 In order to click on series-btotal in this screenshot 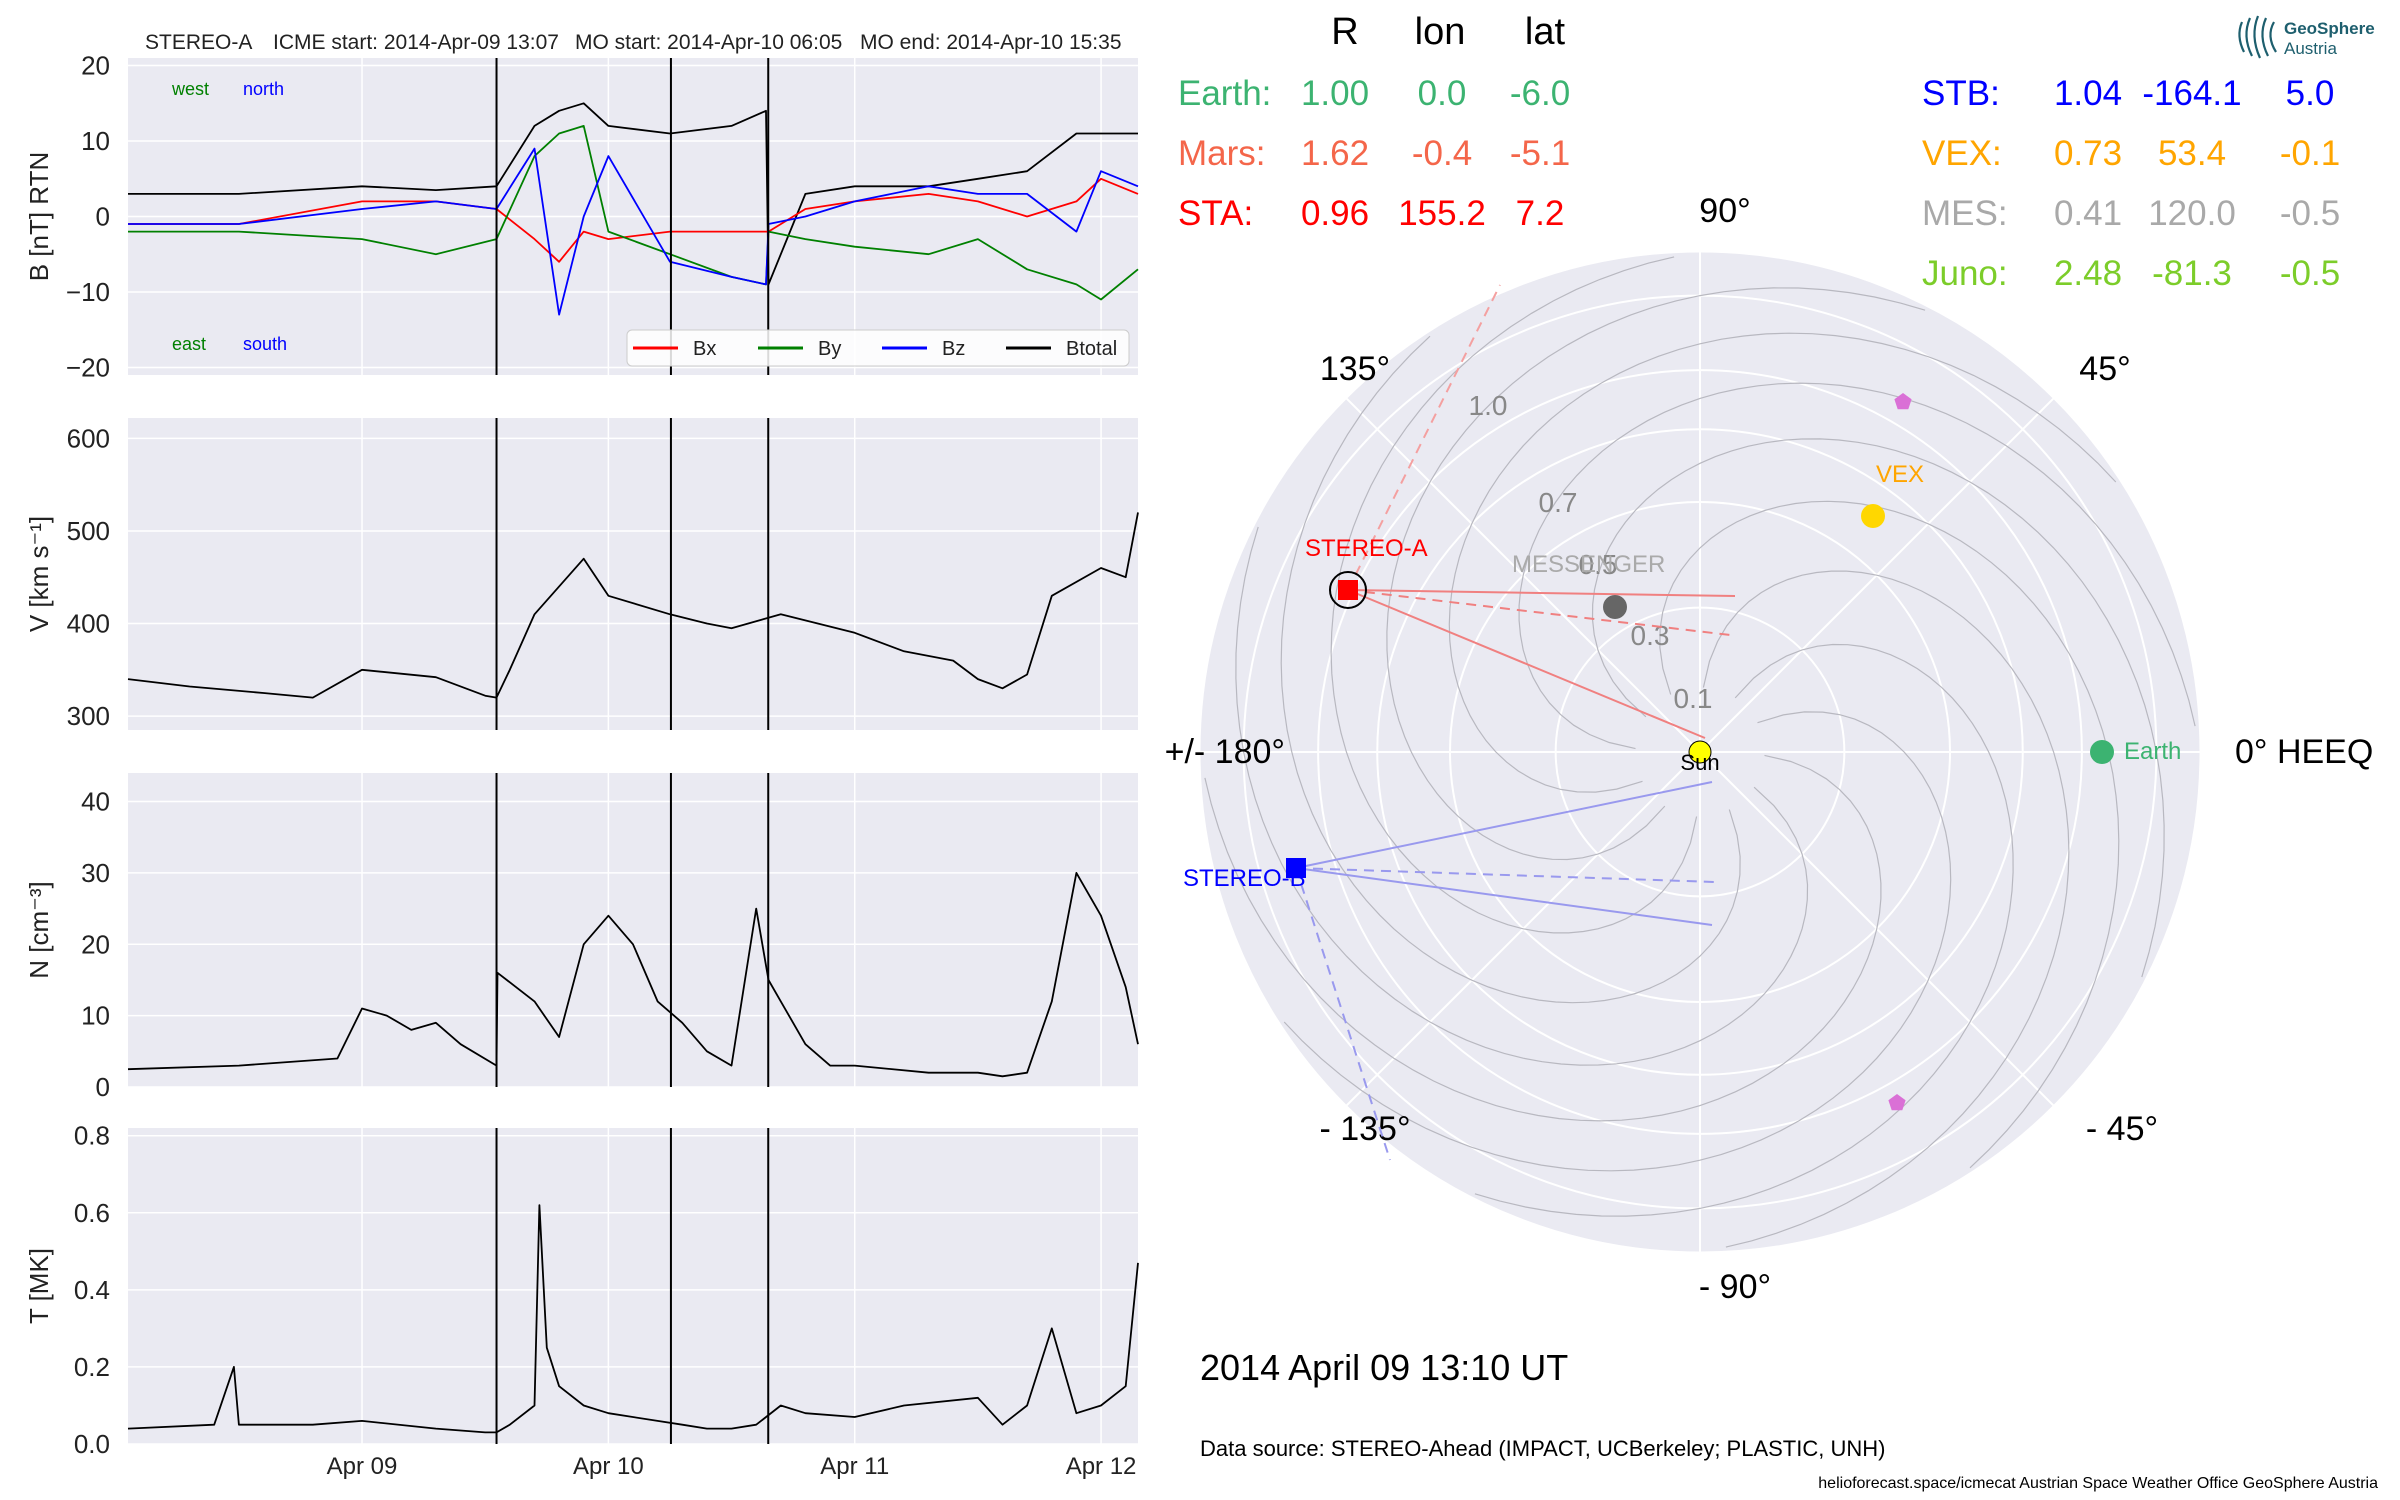, I will do `click(633, 194)`.